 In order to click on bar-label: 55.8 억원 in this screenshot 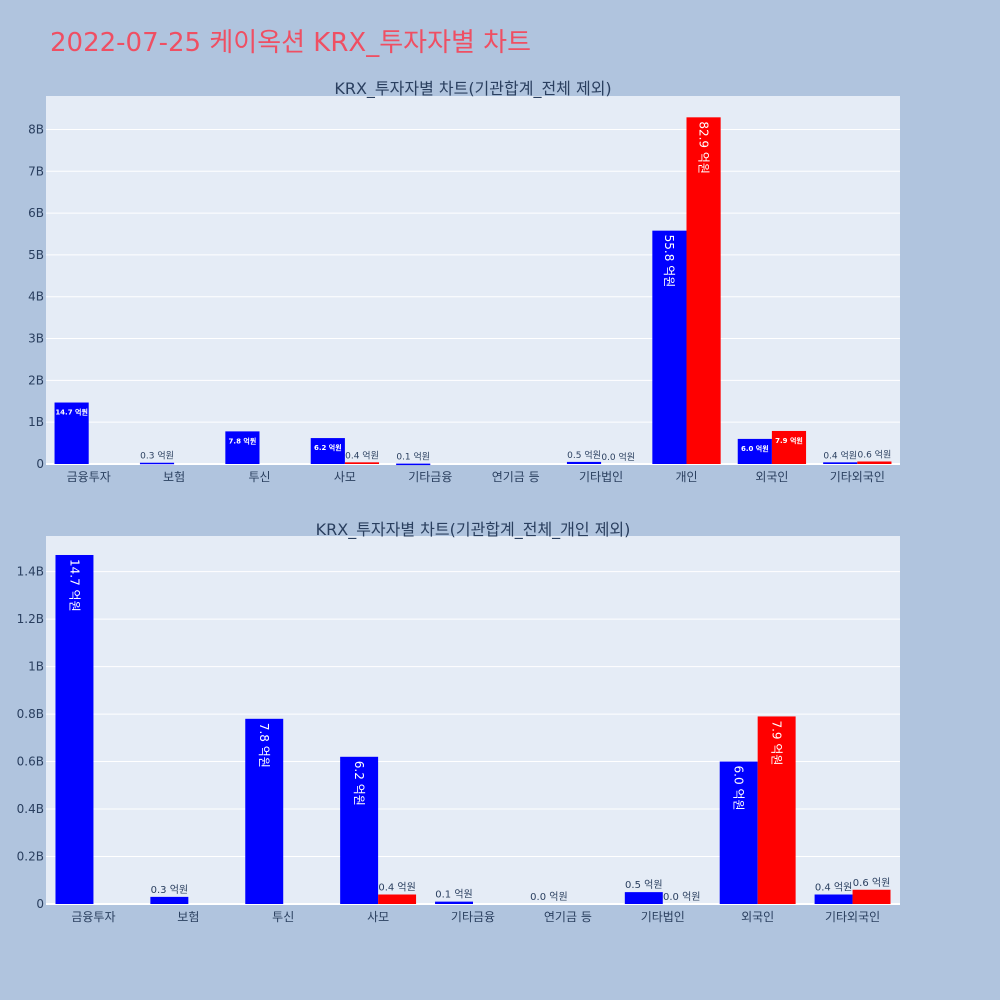, I will do `click(669, 261)`.